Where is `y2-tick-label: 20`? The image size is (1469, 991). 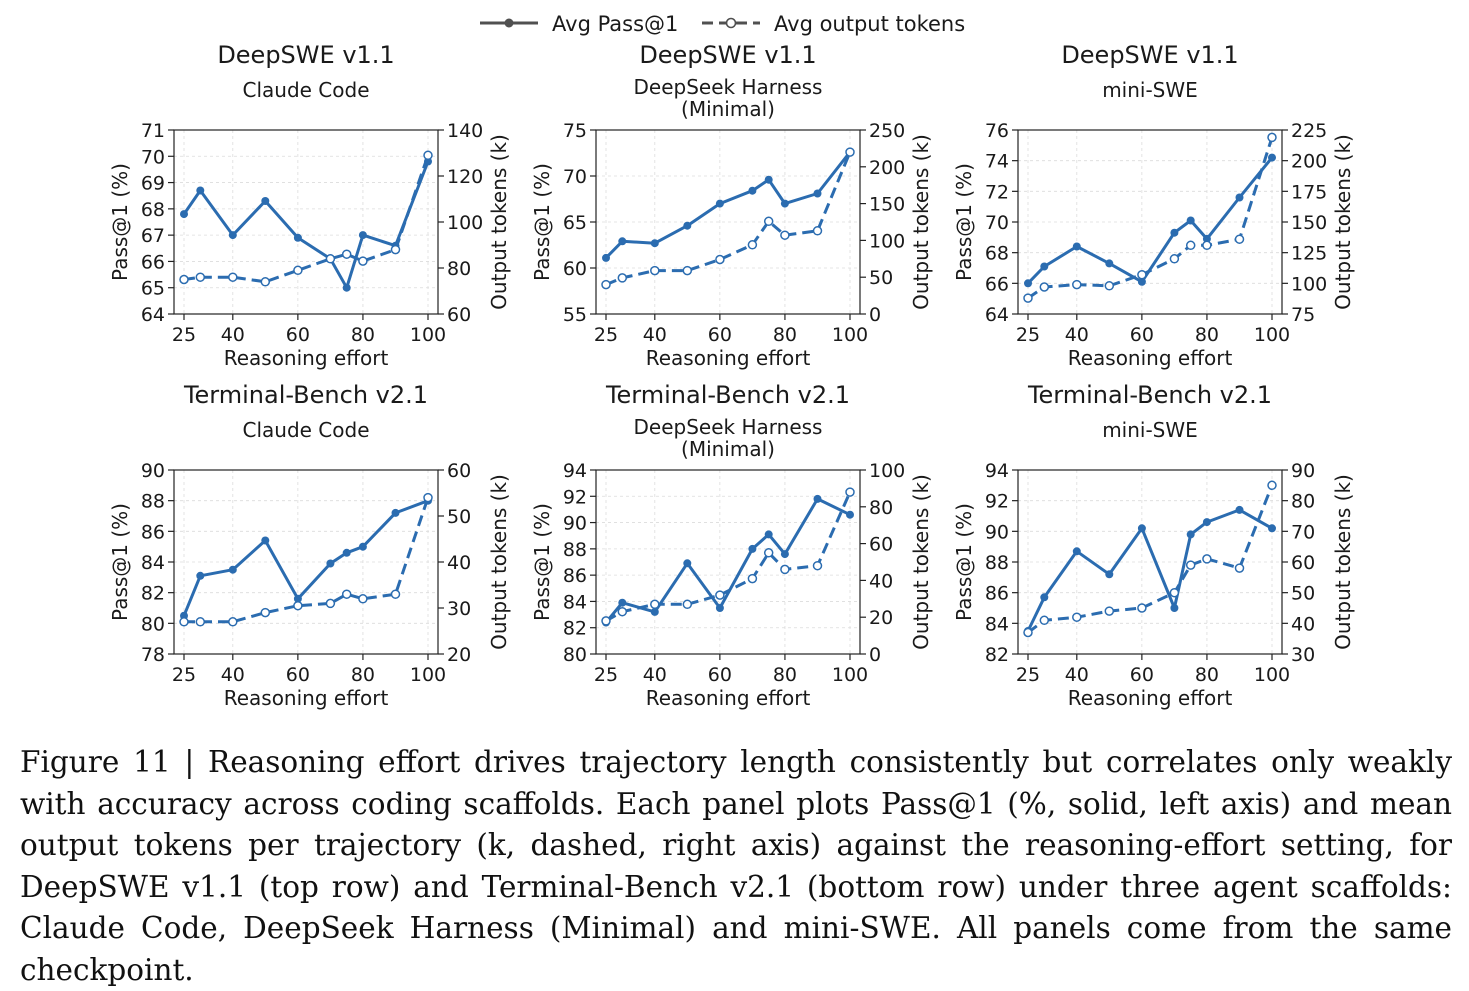
y2-tick-label: 20 is located at coordinates (459, 655).